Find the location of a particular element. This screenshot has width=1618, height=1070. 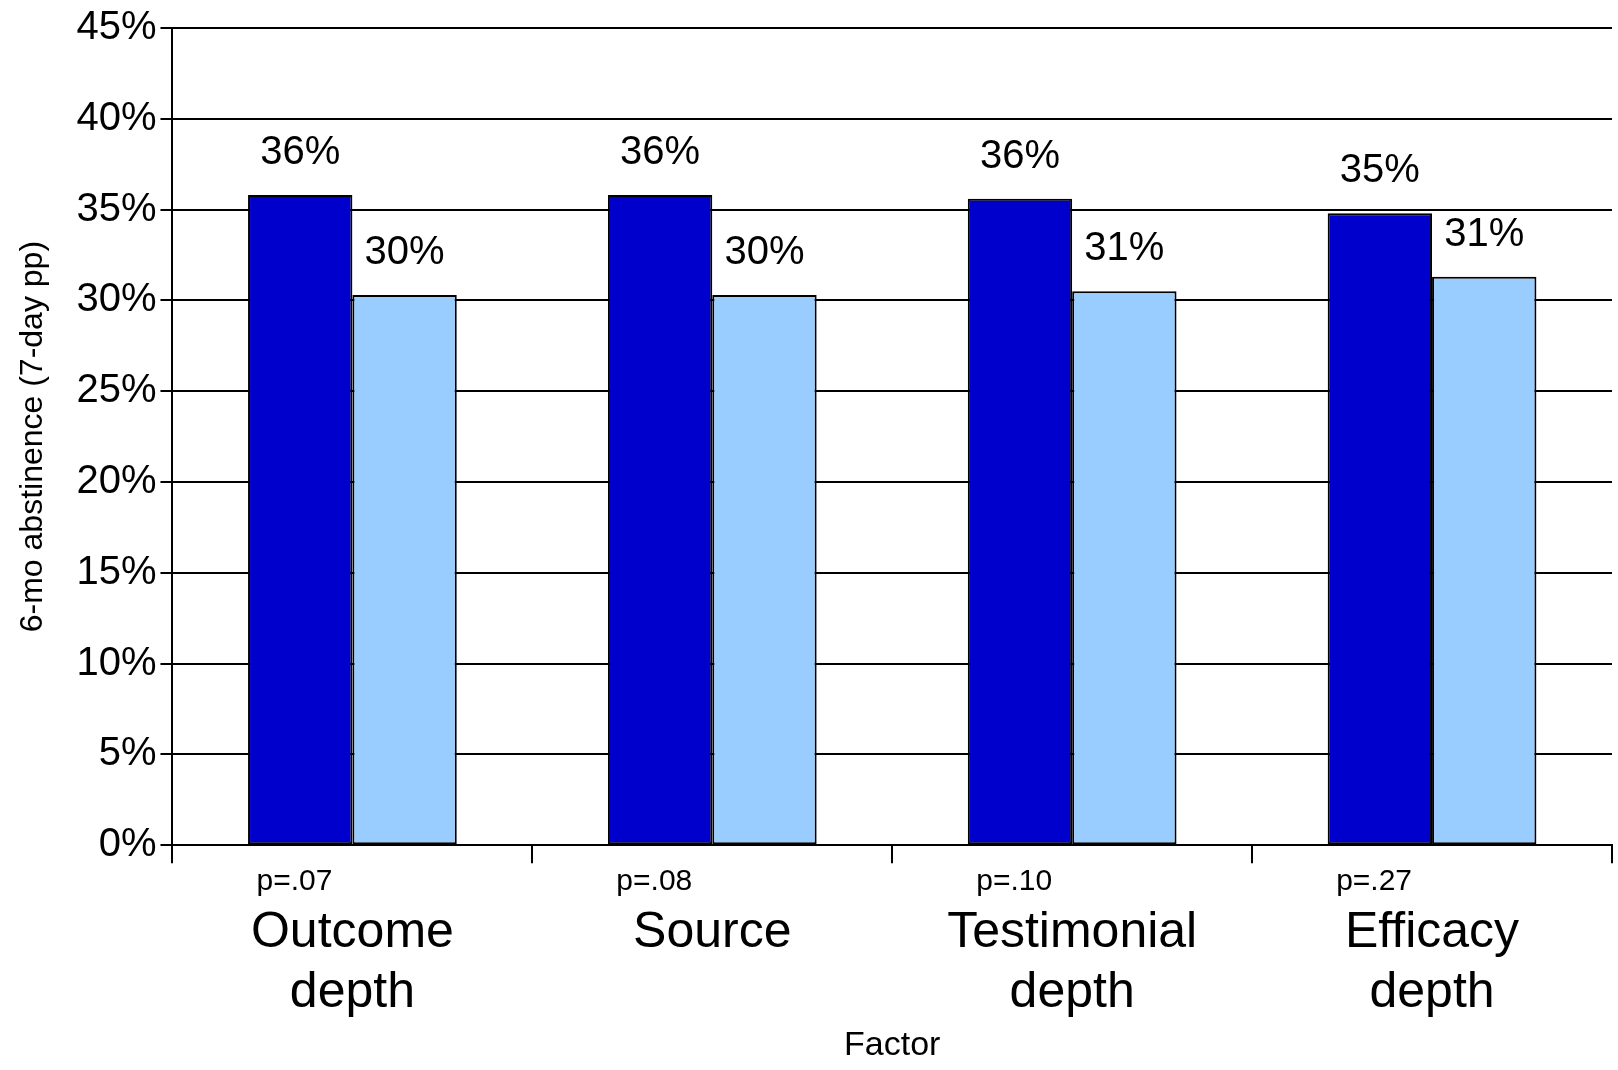

y-tick-label: 30% is located at coordinates (116, 297).